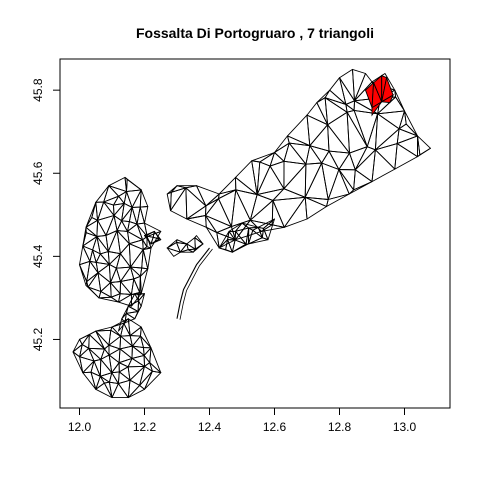 This screenshot has width=480, height=480. I want to click on y-axis: 45.2 45.4 45.6 45.8, so click(46, 214).